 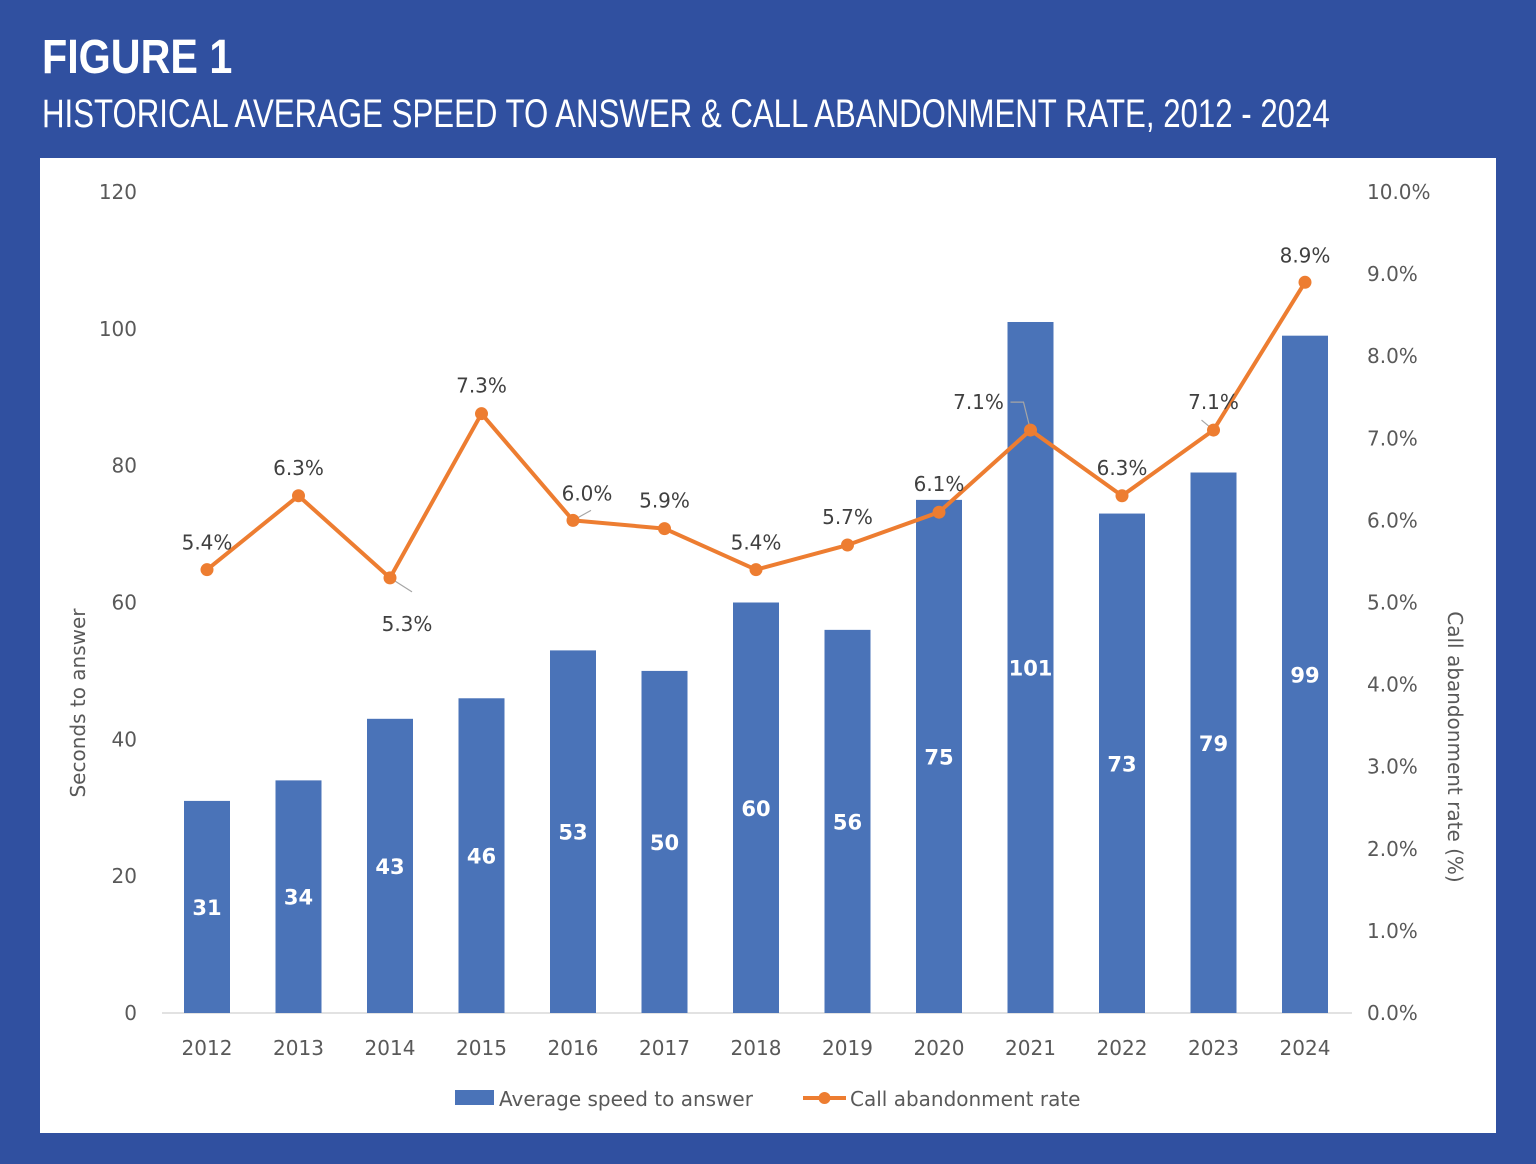 What do you see at coordinates (207, 1048) in the screenshot?
I see `x-tick-label: 2012` at bounding box center [207, 1048].